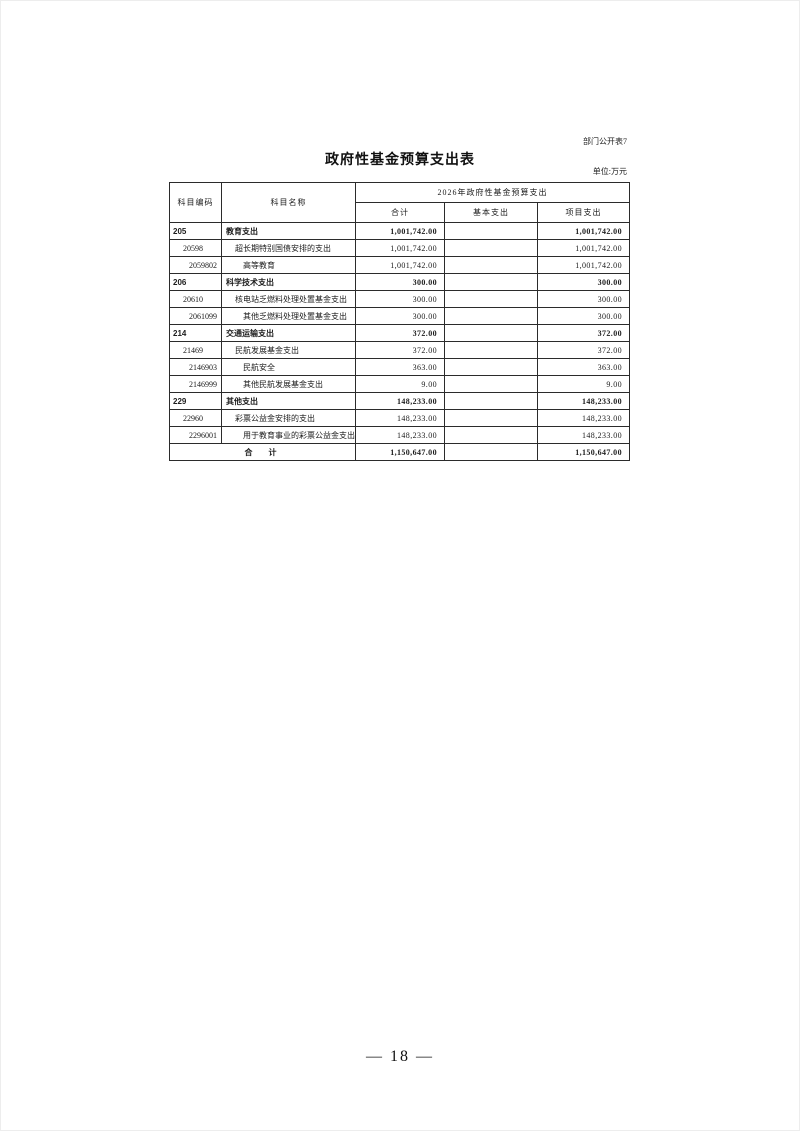 The image size is (800, 1131). I want to click on cell-subject-code: 20610, so click(195, 299).